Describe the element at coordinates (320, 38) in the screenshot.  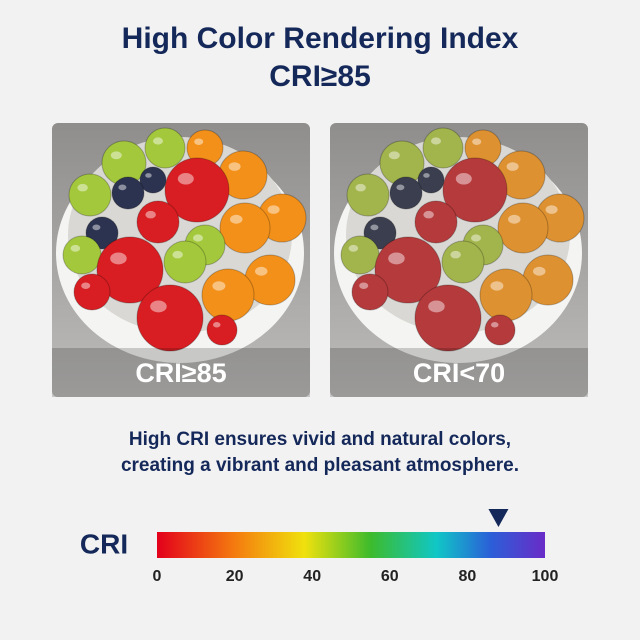
I see `title-line: High Color Rendering Index` at that location.